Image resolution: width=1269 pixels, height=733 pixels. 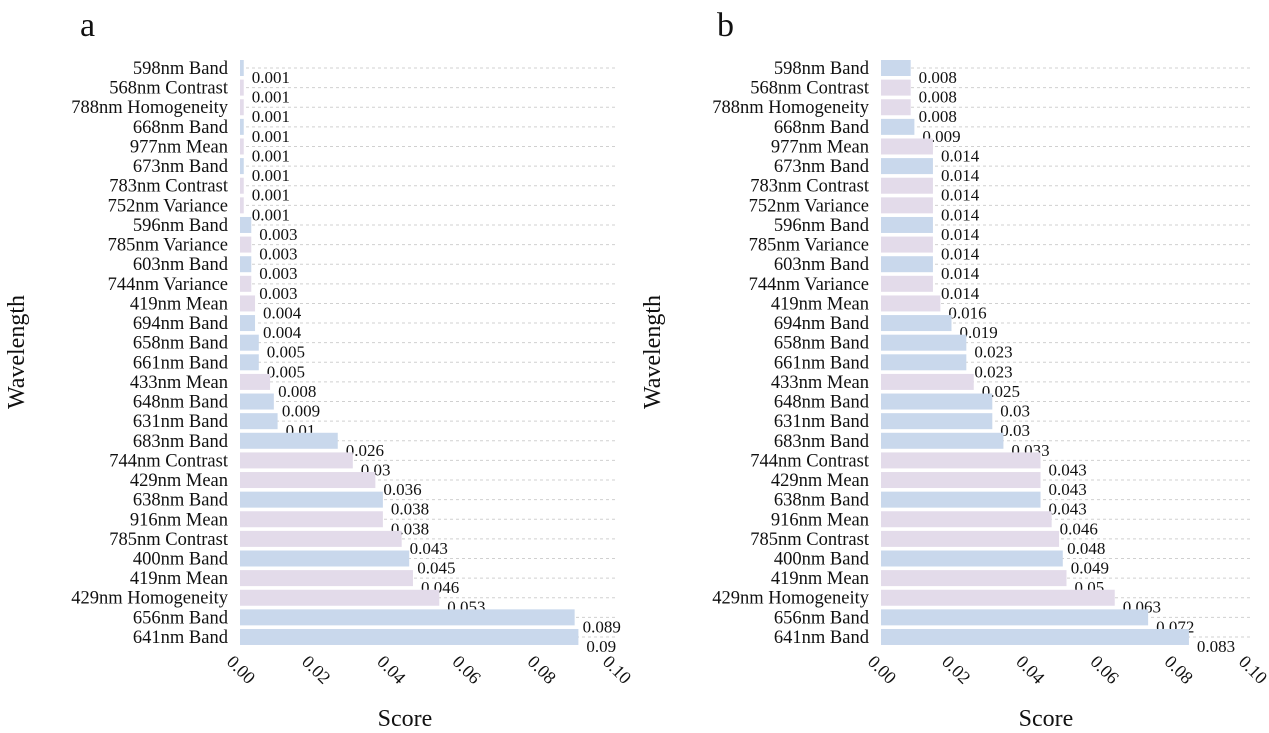 What do you see at coordinates (956, 669) in the screenshot?
I see `x-tick-label: 0.02` at bounding box center [956, 669].